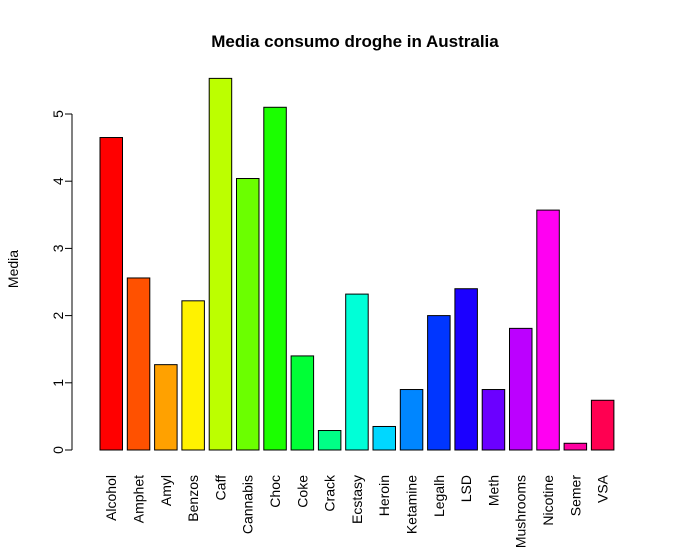 Image resolution: width=674 pixels, height=552 pixels. Describe the element at coordinates (58, 315) in the screenshot. I see `y-tick-label: 2` at that location.